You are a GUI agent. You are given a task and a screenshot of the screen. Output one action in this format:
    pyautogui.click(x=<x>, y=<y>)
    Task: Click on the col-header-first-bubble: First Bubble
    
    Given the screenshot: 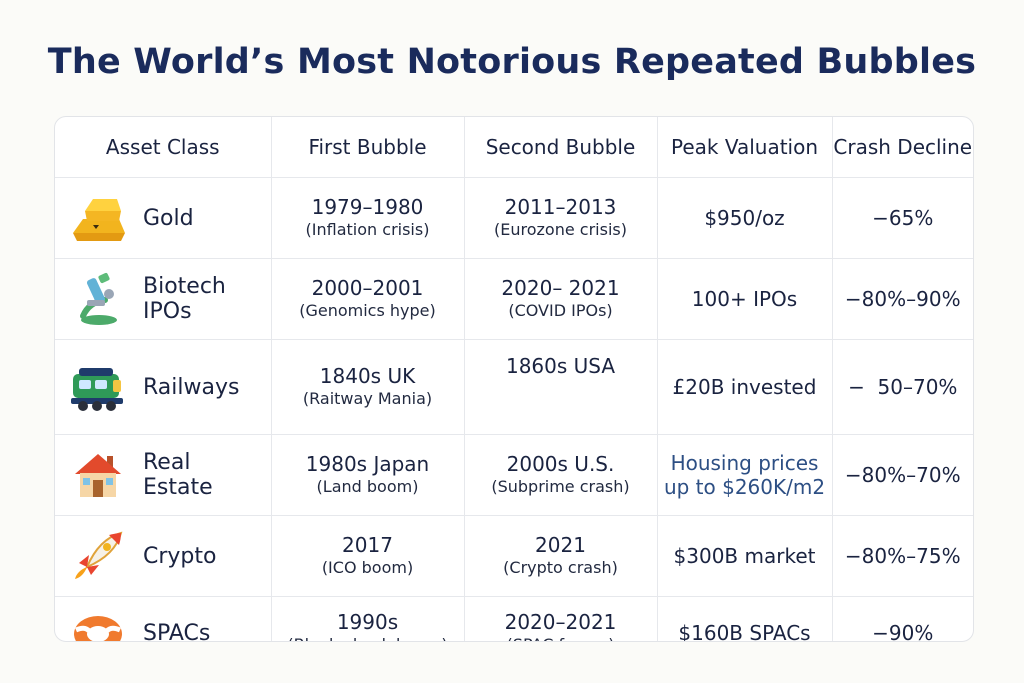 What is the action you would take?
    pyautogui.click(x=368, y=147)
    